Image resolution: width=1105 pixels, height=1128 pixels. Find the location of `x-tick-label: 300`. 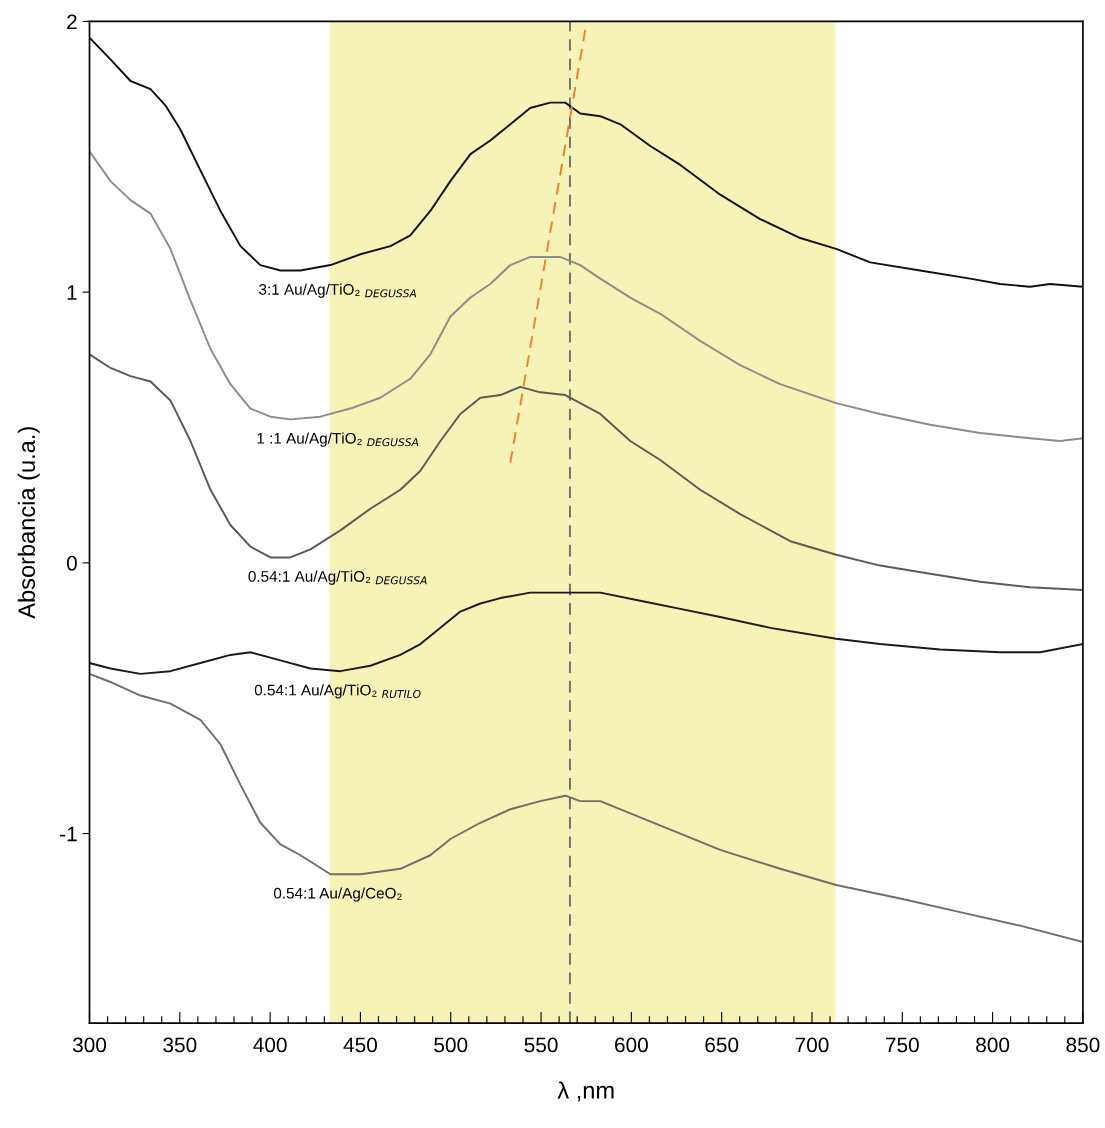

x-tick-label: 300 is located at coordinates (89, 1045).